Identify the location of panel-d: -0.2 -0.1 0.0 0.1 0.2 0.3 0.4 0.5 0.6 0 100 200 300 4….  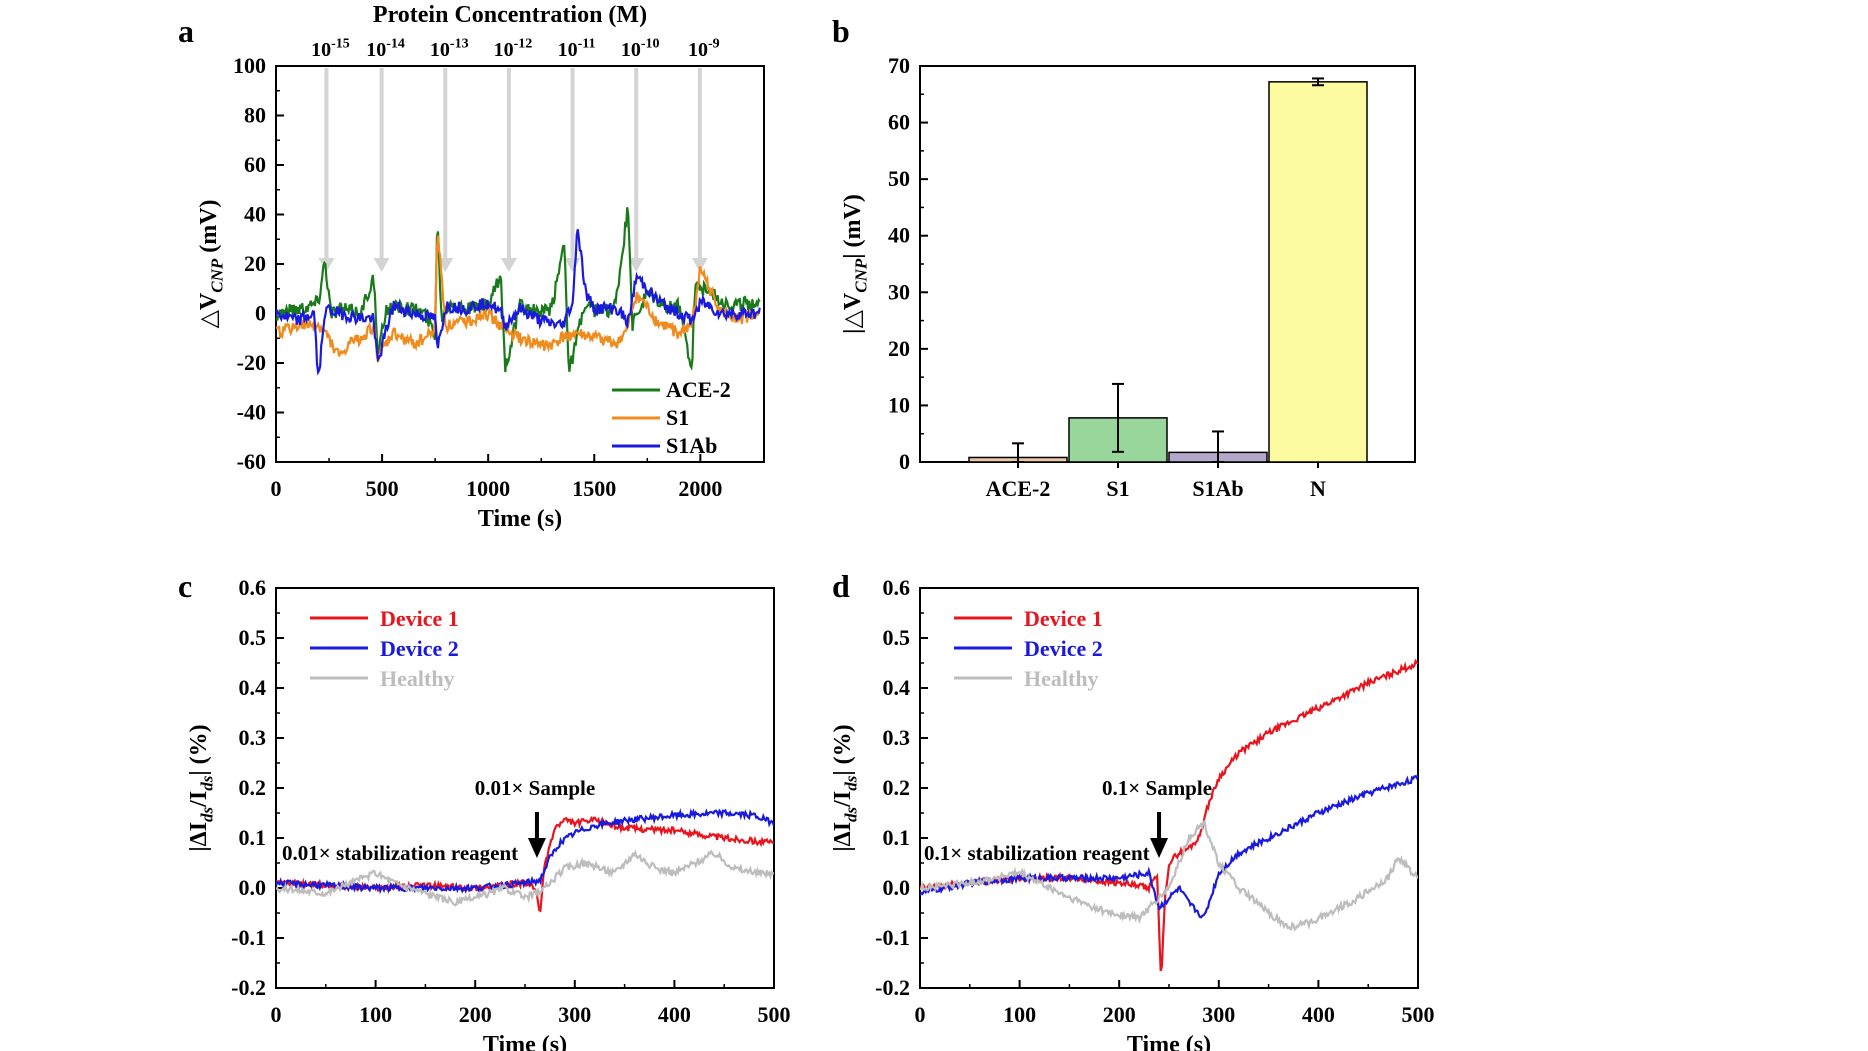
(1132, 809).